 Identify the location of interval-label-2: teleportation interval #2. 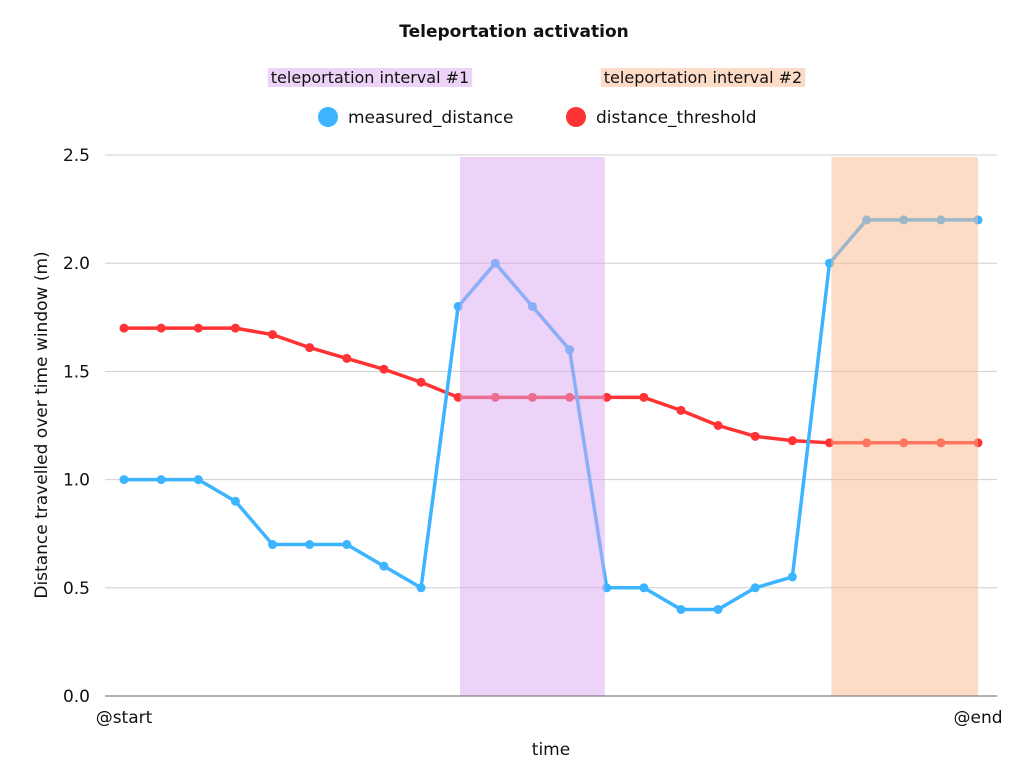
(703, 77).